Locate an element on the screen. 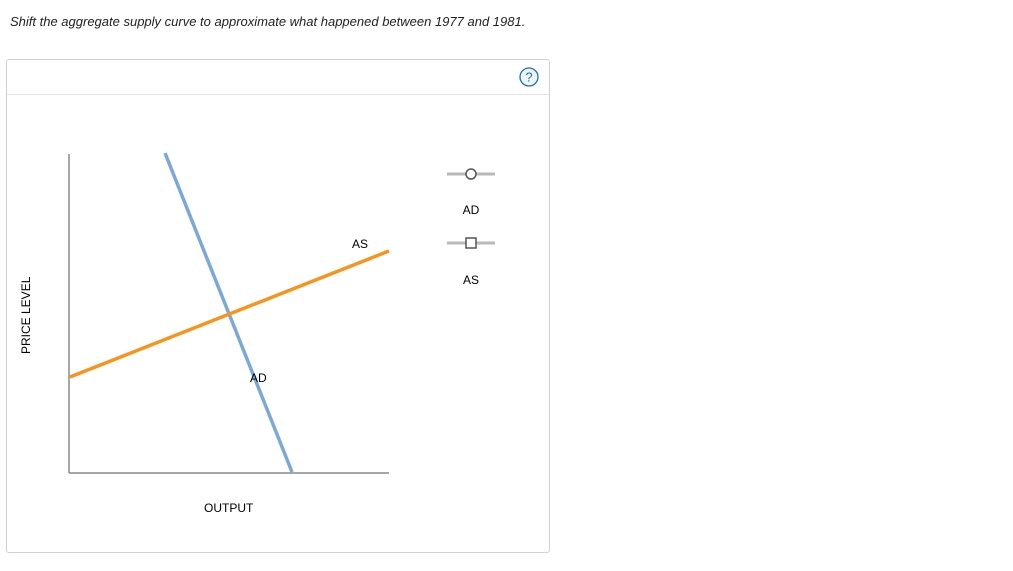 The image size is (1013, 571). question-mark-icon: ? is located at coordinates (529, 77).